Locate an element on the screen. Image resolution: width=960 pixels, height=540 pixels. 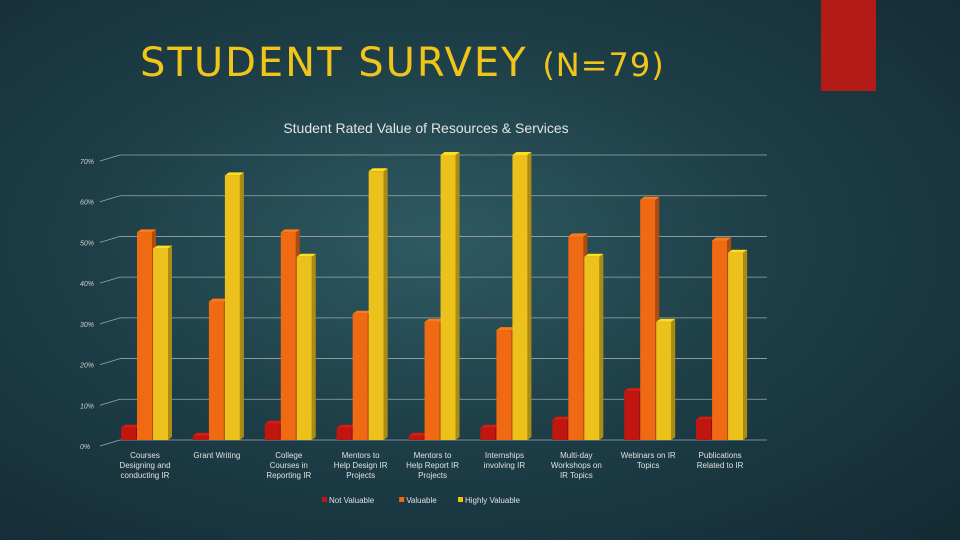
x-tick-label: Workshops on is located at coordinates (576, 465).